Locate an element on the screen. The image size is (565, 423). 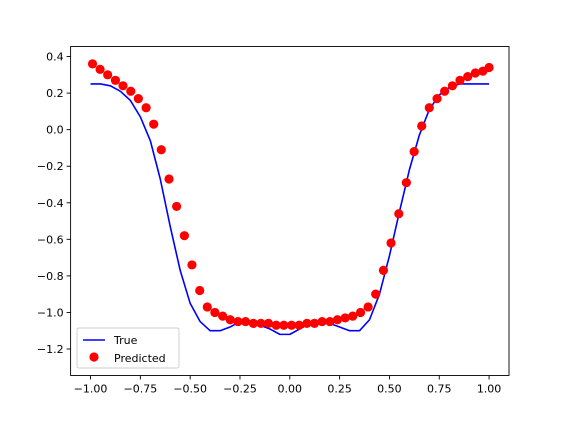
y-tick-label: −1.2 is located at coordinates (50, 349).